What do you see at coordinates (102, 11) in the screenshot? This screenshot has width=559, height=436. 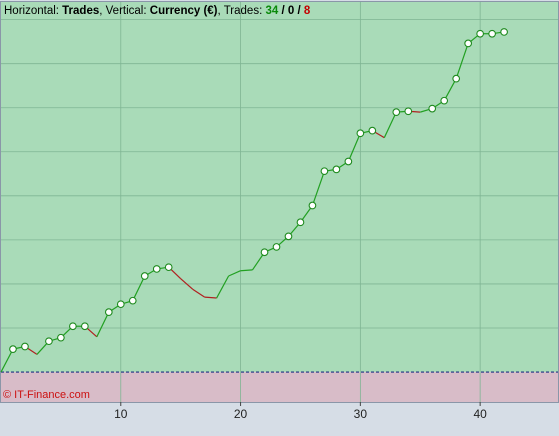 I see `comma-1: ,` at bounding box center [102, 11].